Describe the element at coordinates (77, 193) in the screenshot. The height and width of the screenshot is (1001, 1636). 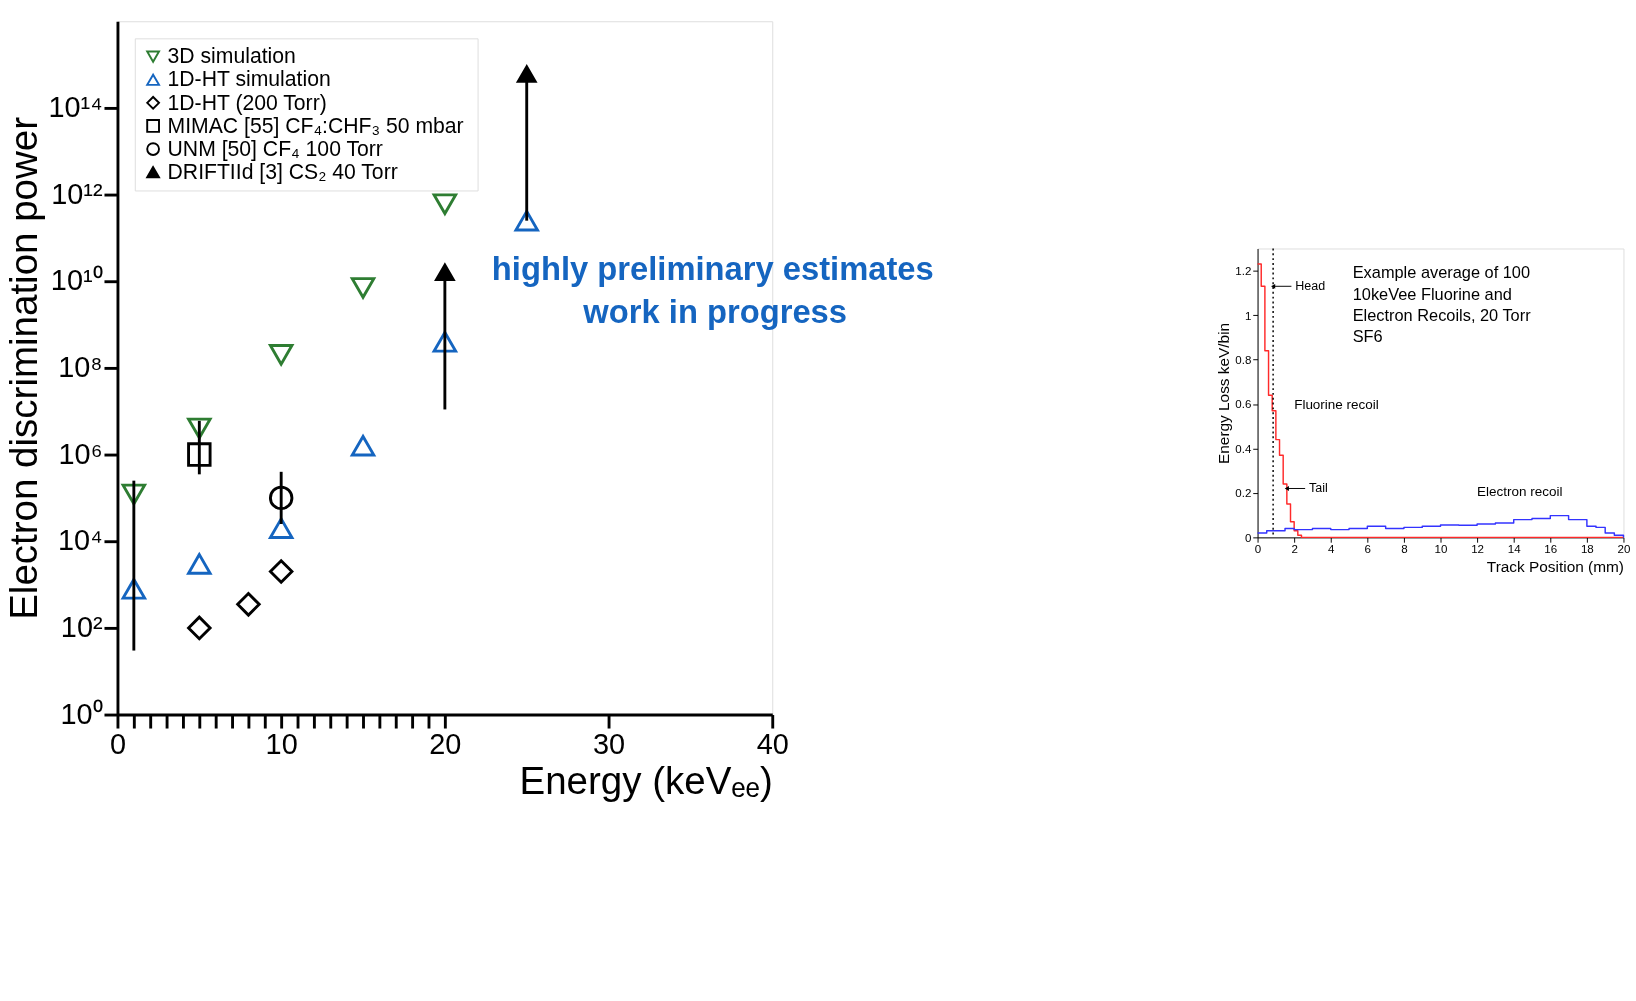
I see `y-tick-label: 10¹²` at that location.